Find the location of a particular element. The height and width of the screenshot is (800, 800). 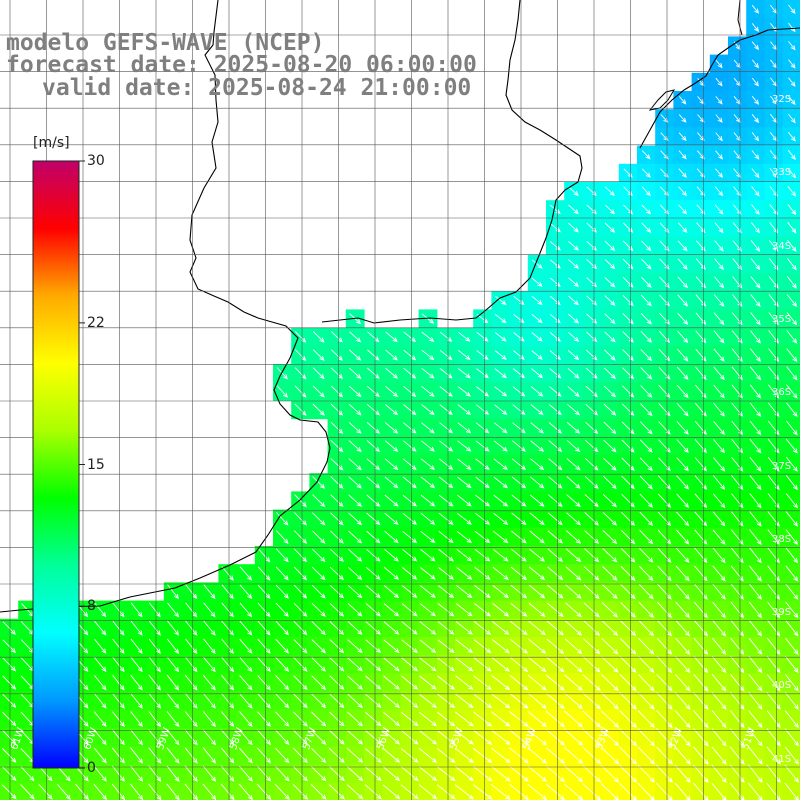

coastline-lagoon is located at coordinates (452, 162).